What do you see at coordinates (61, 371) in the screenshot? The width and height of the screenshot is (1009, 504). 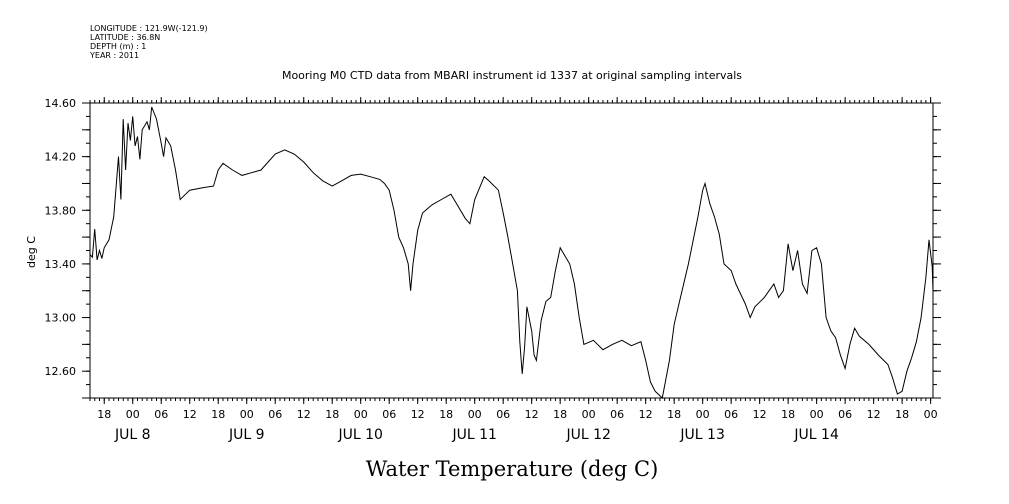 I see `y-tick-label: 12.60` at bounding box center [61, 371].